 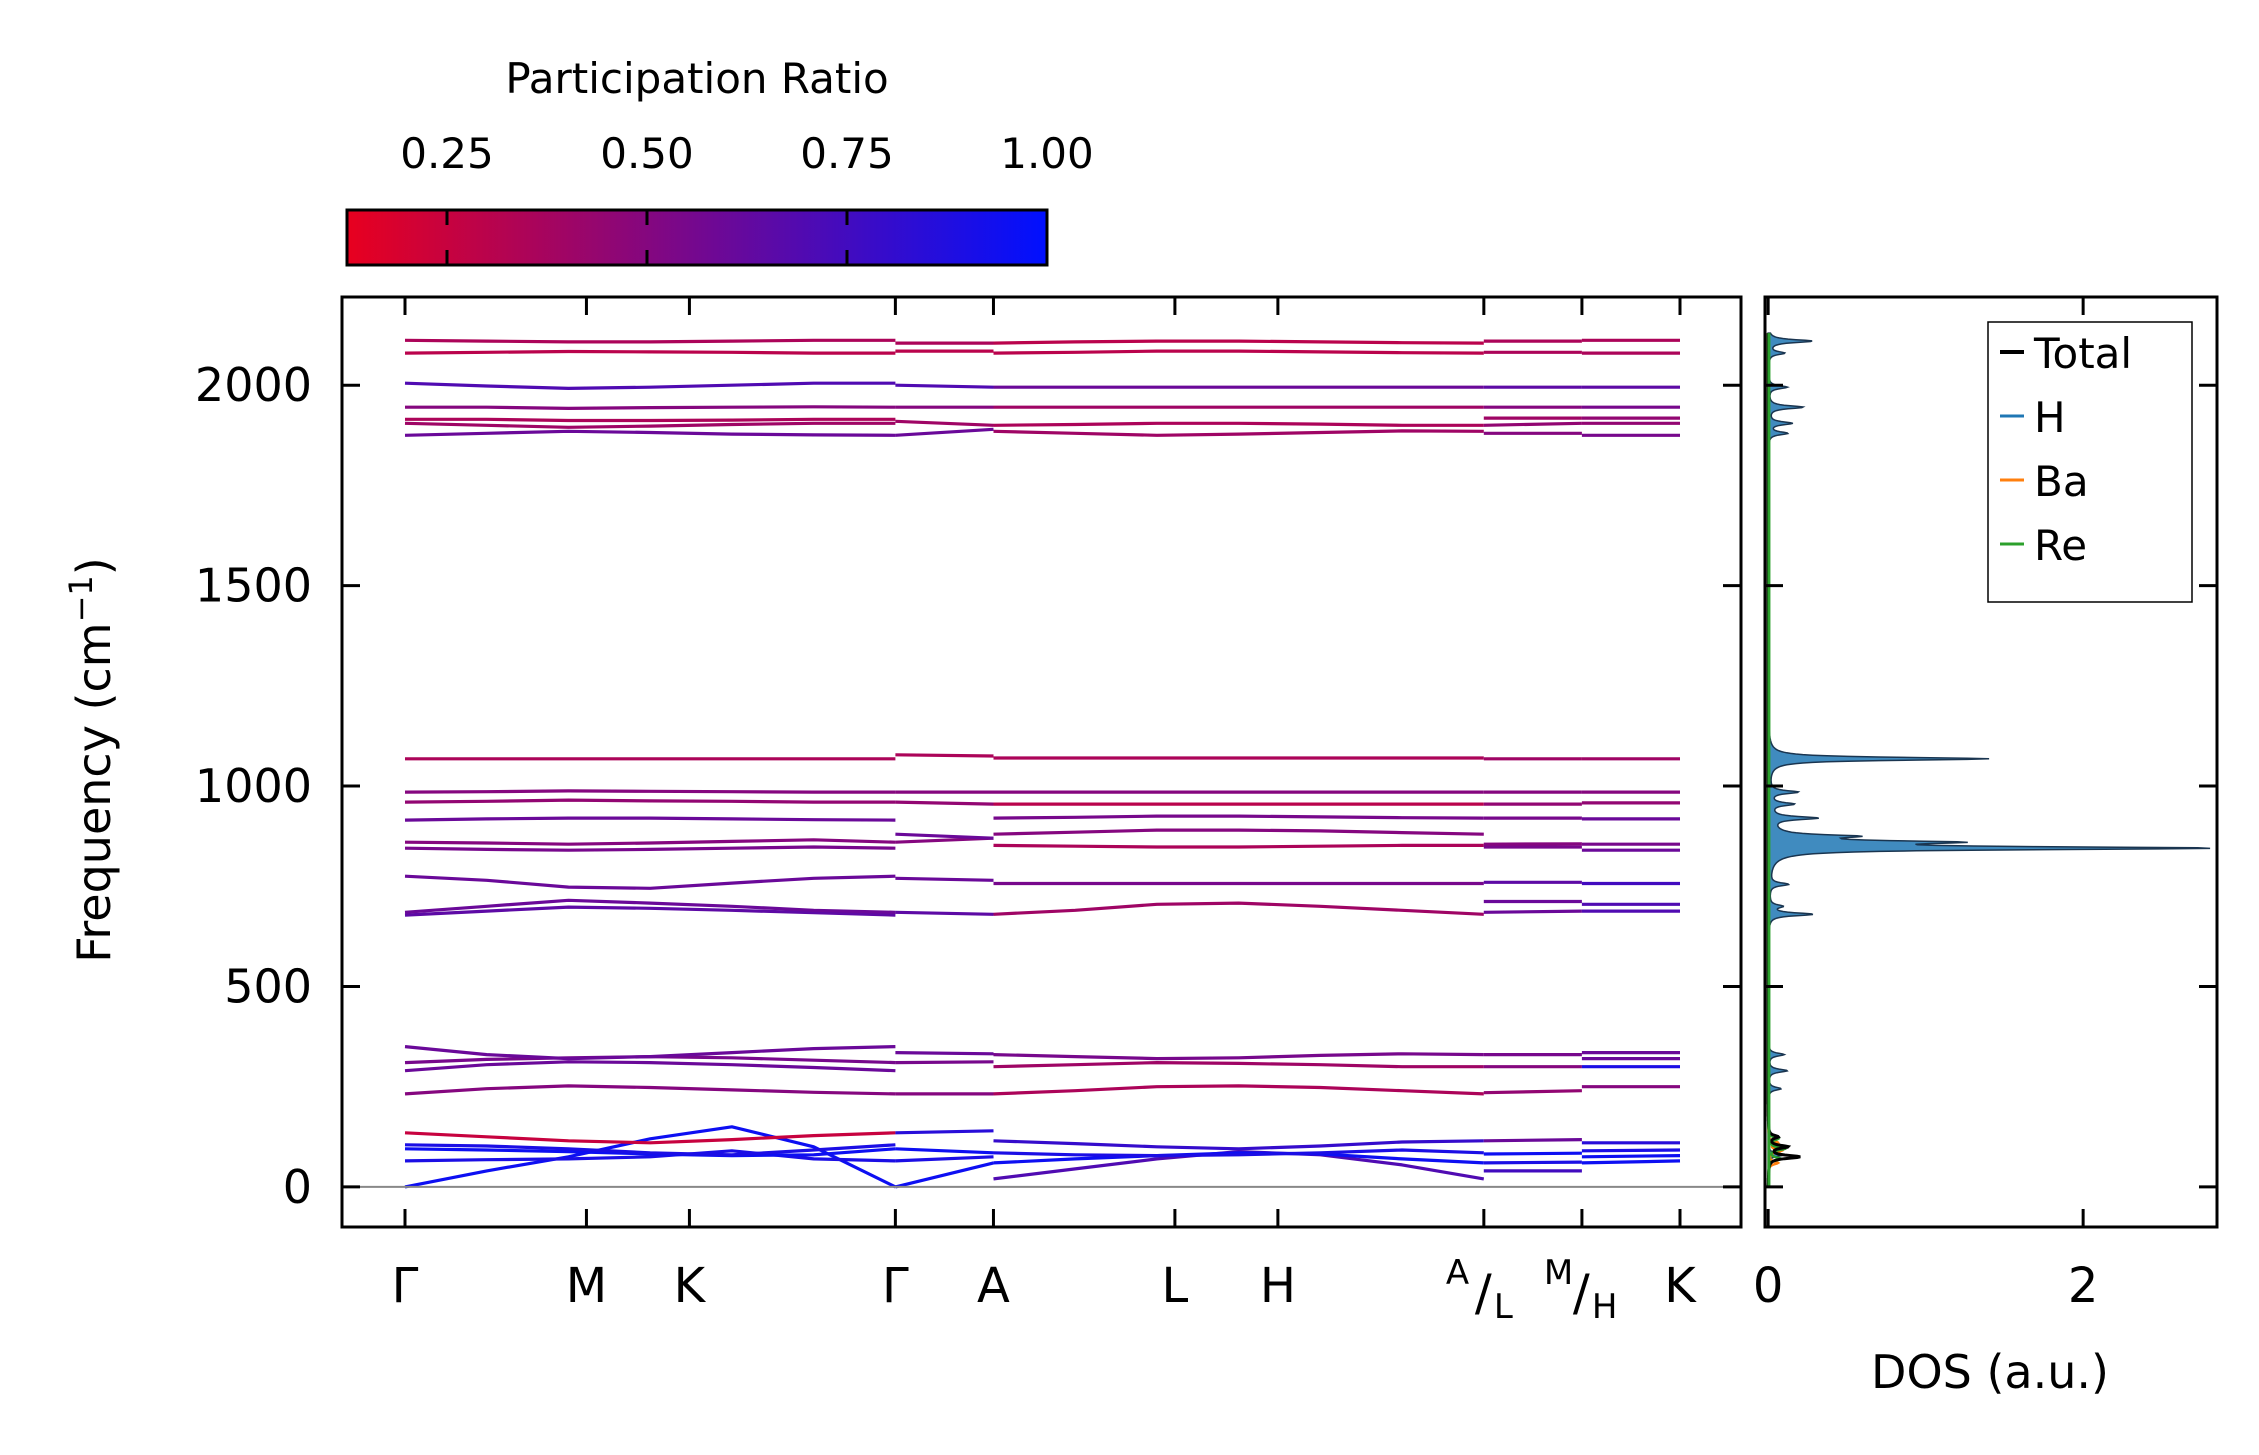 What do you see at coordinates (647, 153) in the screenshot?
I see `colorbar-tick-label: 0.50` at bounding box center [647, 153].